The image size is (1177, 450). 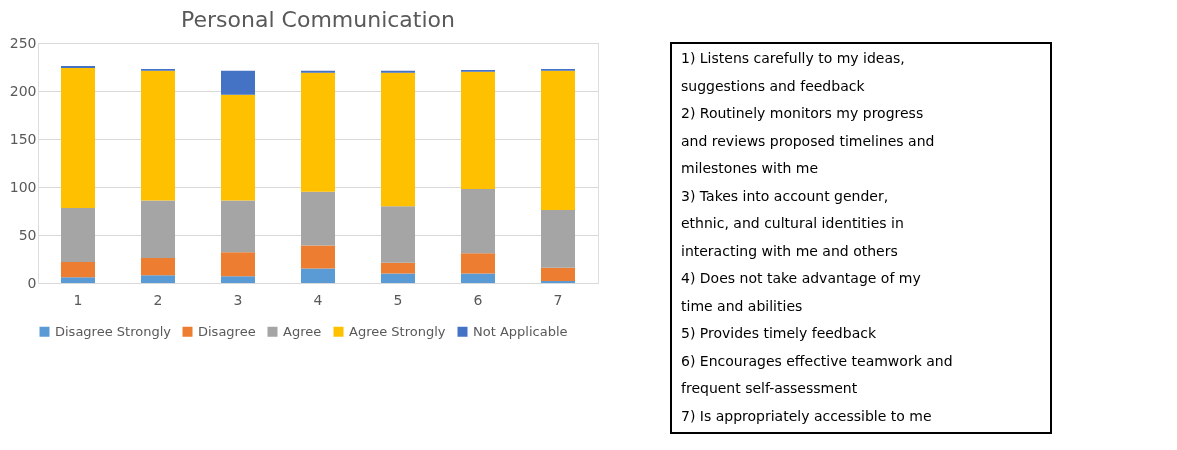 What do you see at coordinates (808, 141) in the screenshot?
I see `text: 2) Routinely monitors my progress and reviews proposed timelines and milestones with me` at bounding box center [808, 141].